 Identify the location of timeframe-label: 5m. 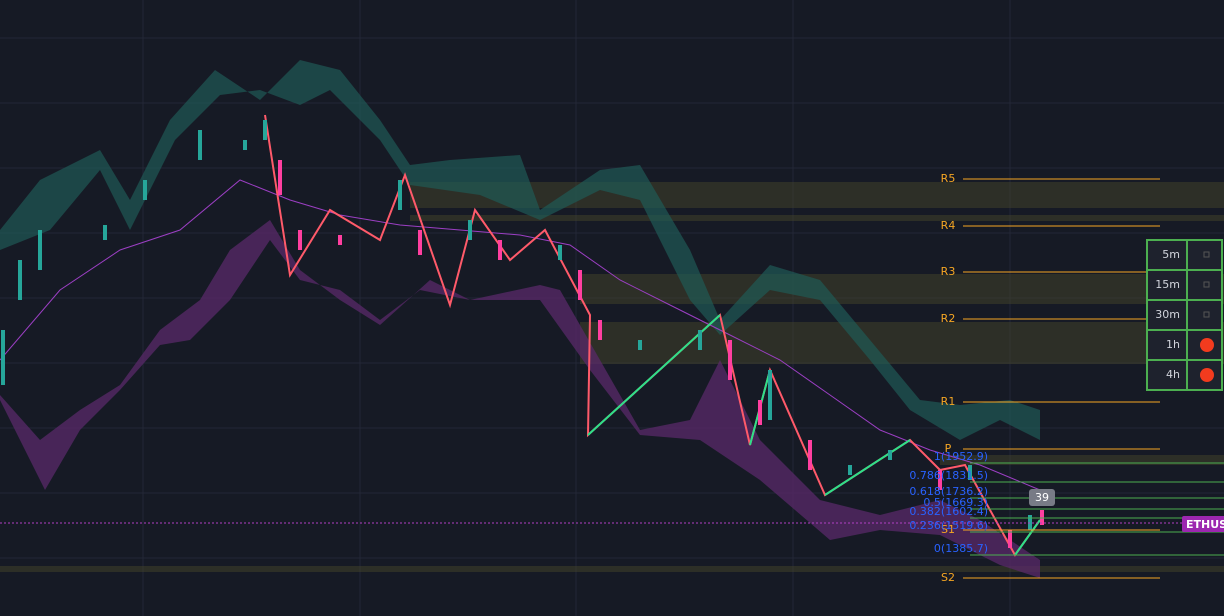
(1171, 254).